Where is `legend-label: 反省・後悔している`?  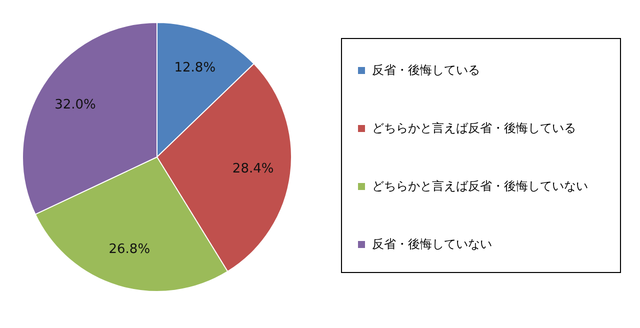 legend-label: 反省・後悔している is located at coordinates (426, 70).